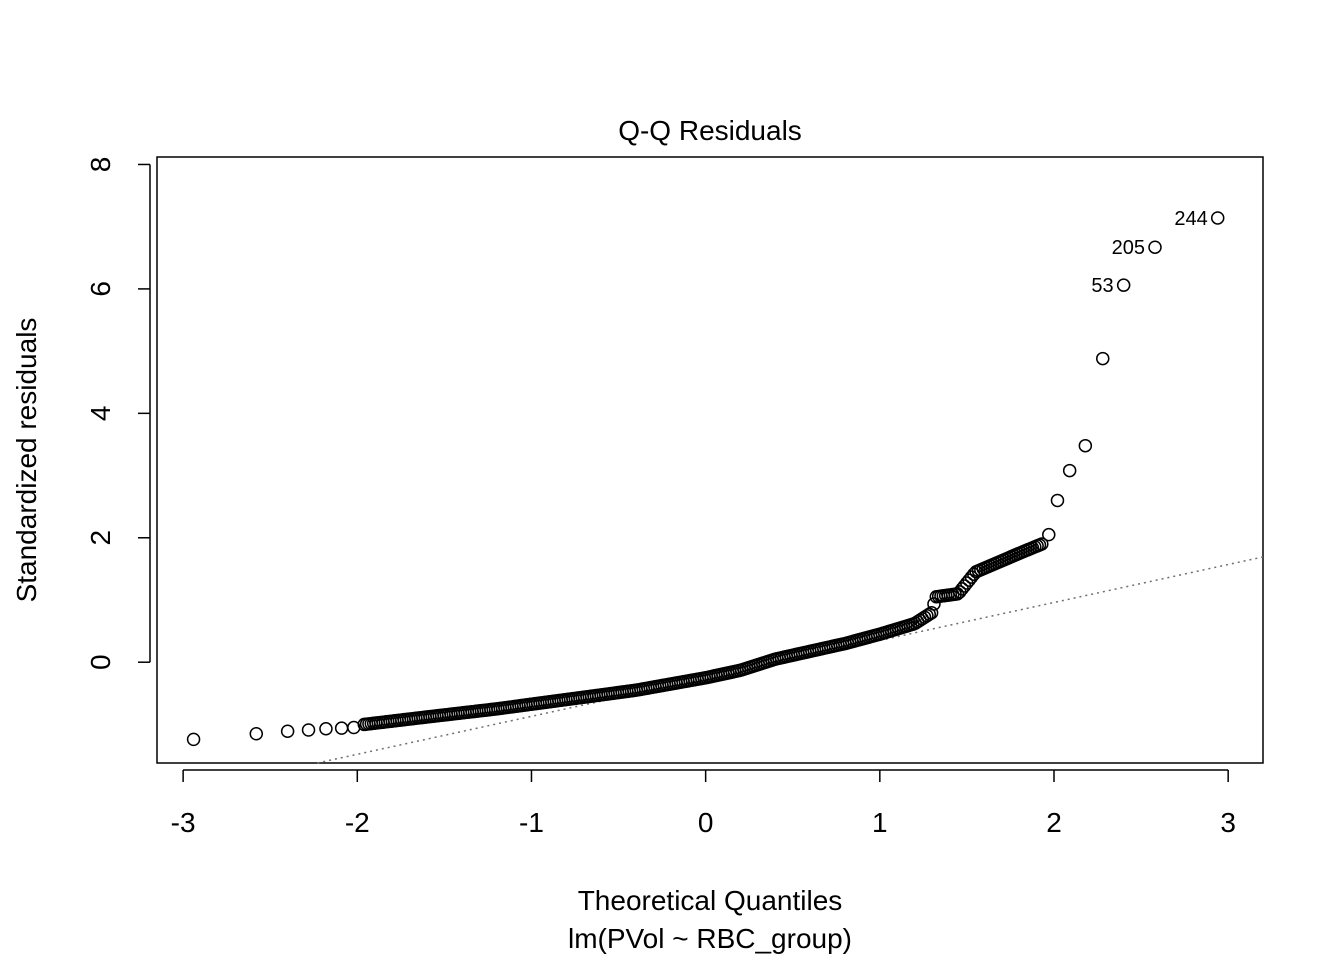 This screenshot has width=1344, height=960. I want to click on y-tick-label: 6, so click(100, 289).